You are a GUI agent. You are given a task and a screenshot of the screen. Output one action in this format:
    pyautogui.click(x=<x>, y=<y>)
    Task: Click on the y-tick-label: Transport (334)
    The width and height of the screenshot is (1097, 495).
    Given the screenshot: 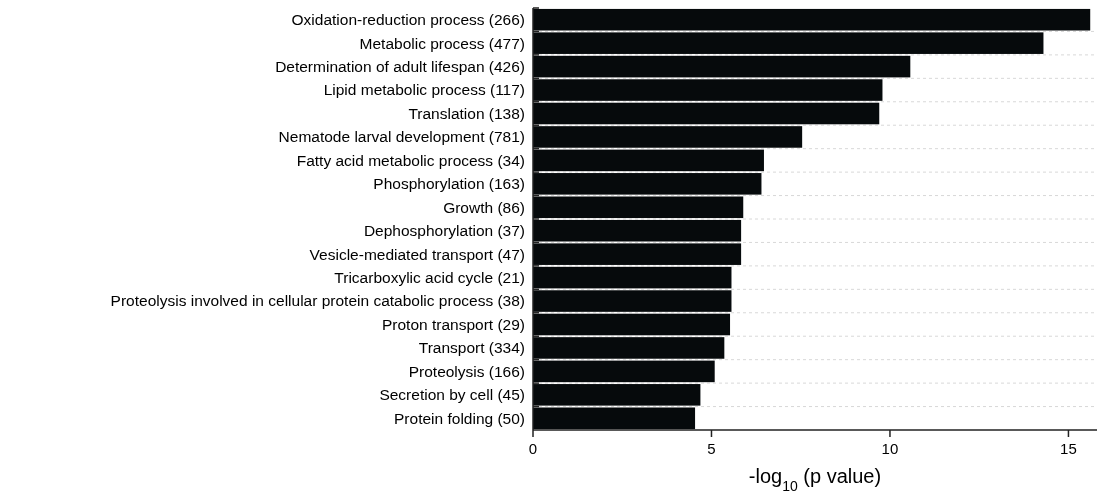 What is the action you would take?
    pyautogui.click(x=471, y=348)
    